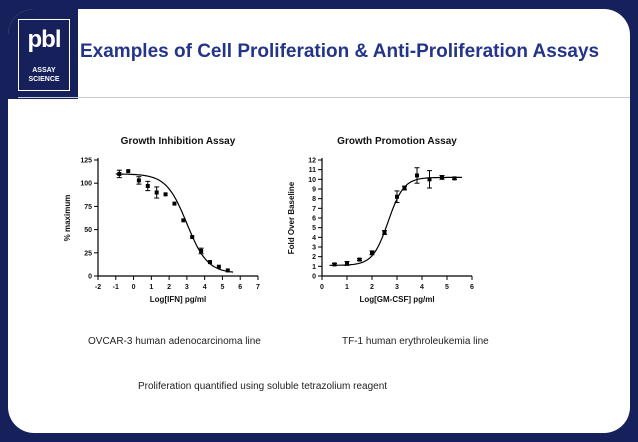  I want to click on y-tick-label: 25, so click(88, 253).